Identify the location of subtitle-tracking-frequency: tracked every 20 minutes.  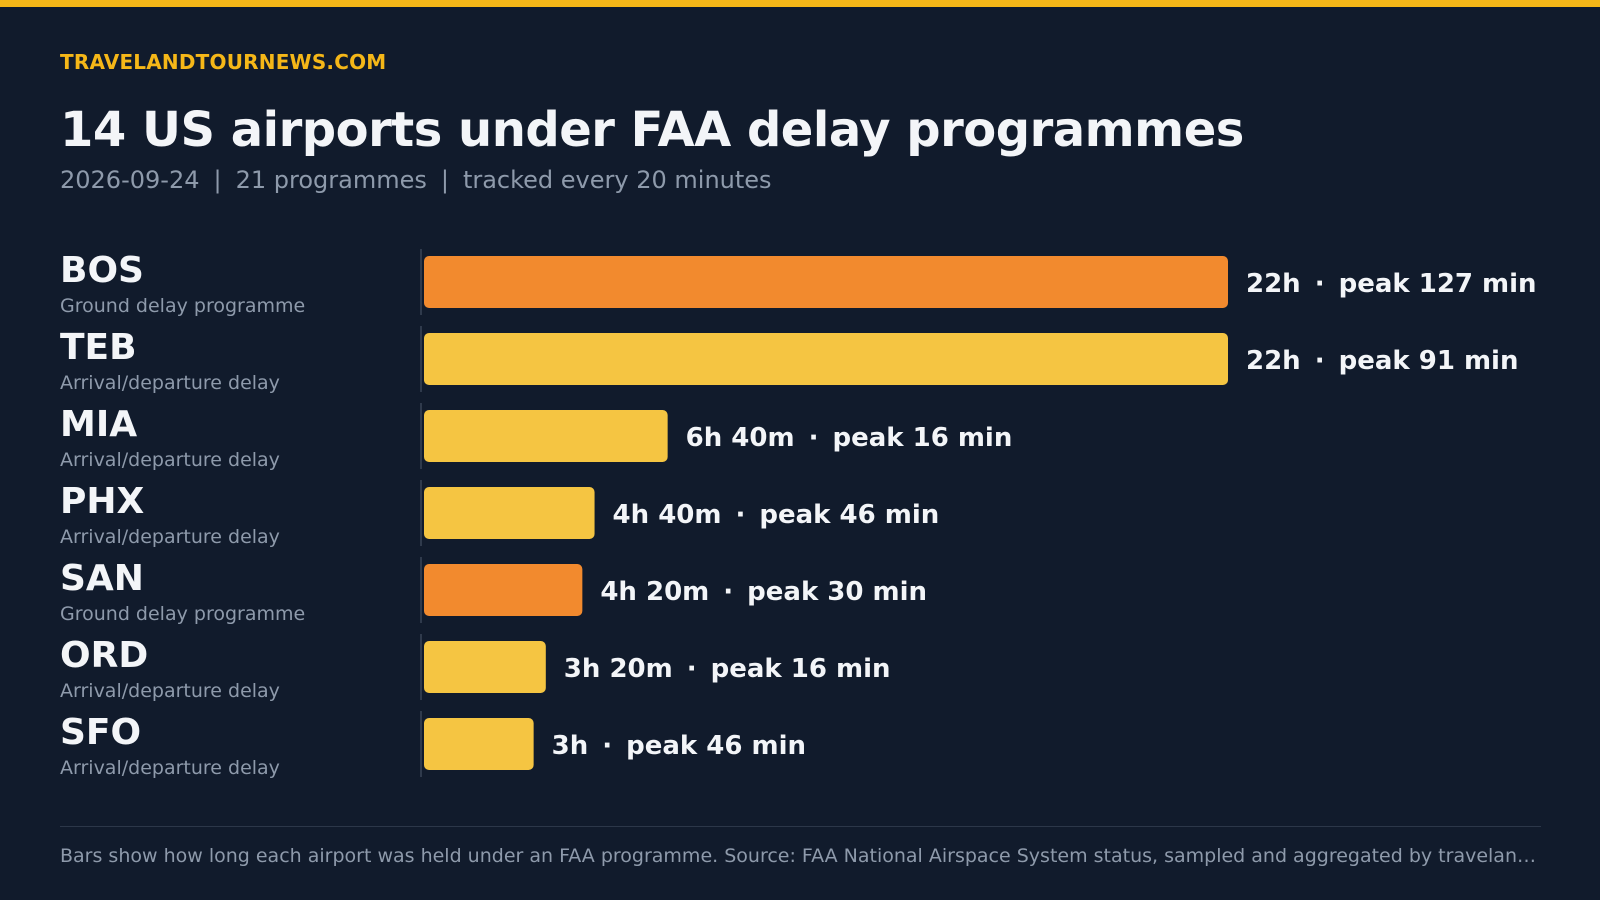
(617, 180).